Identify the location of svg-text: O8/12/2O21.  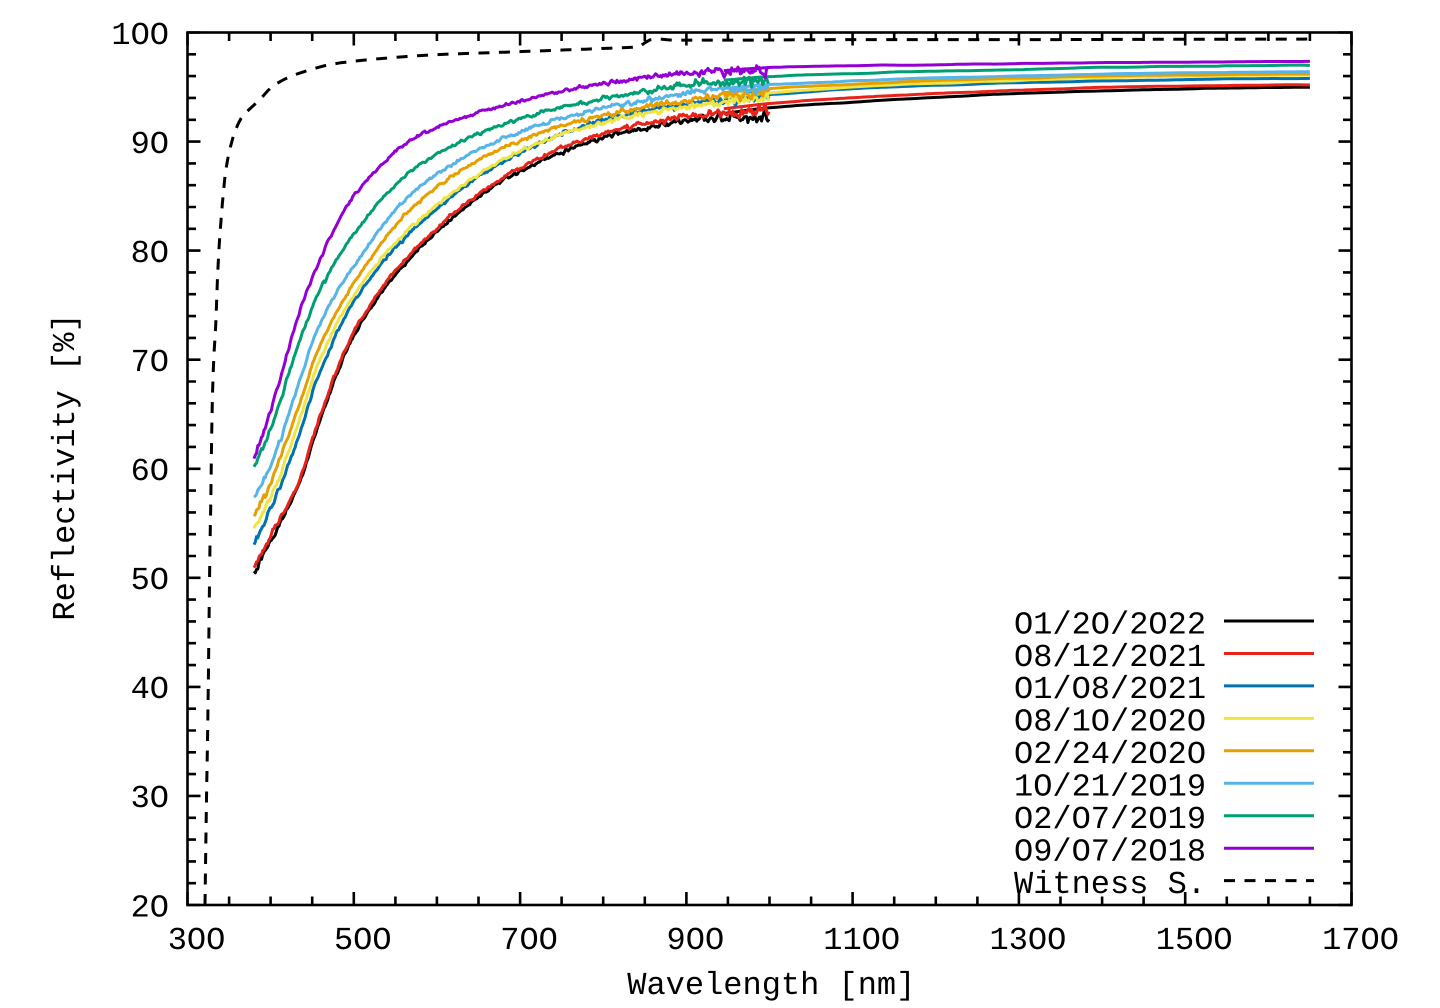
(1110, 657).